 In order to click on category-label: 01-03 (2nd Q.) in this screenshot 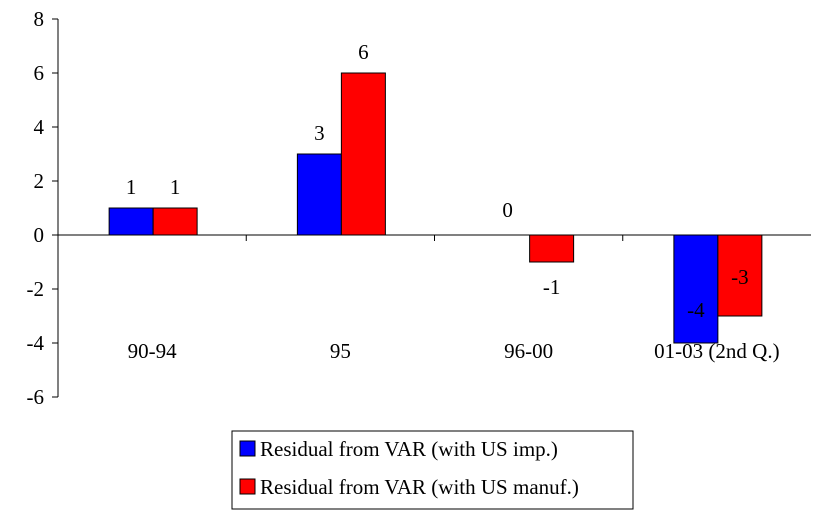, I will do `click(716, 351)`.